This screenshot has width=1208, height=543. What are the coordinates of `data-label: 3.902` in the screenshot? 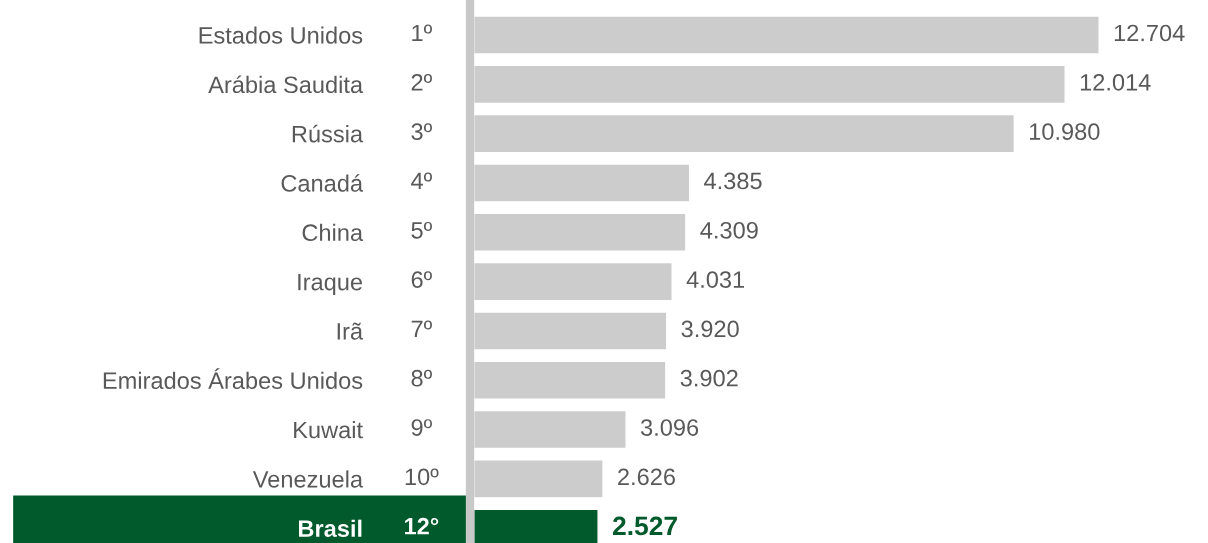 It's located at (709, 378).